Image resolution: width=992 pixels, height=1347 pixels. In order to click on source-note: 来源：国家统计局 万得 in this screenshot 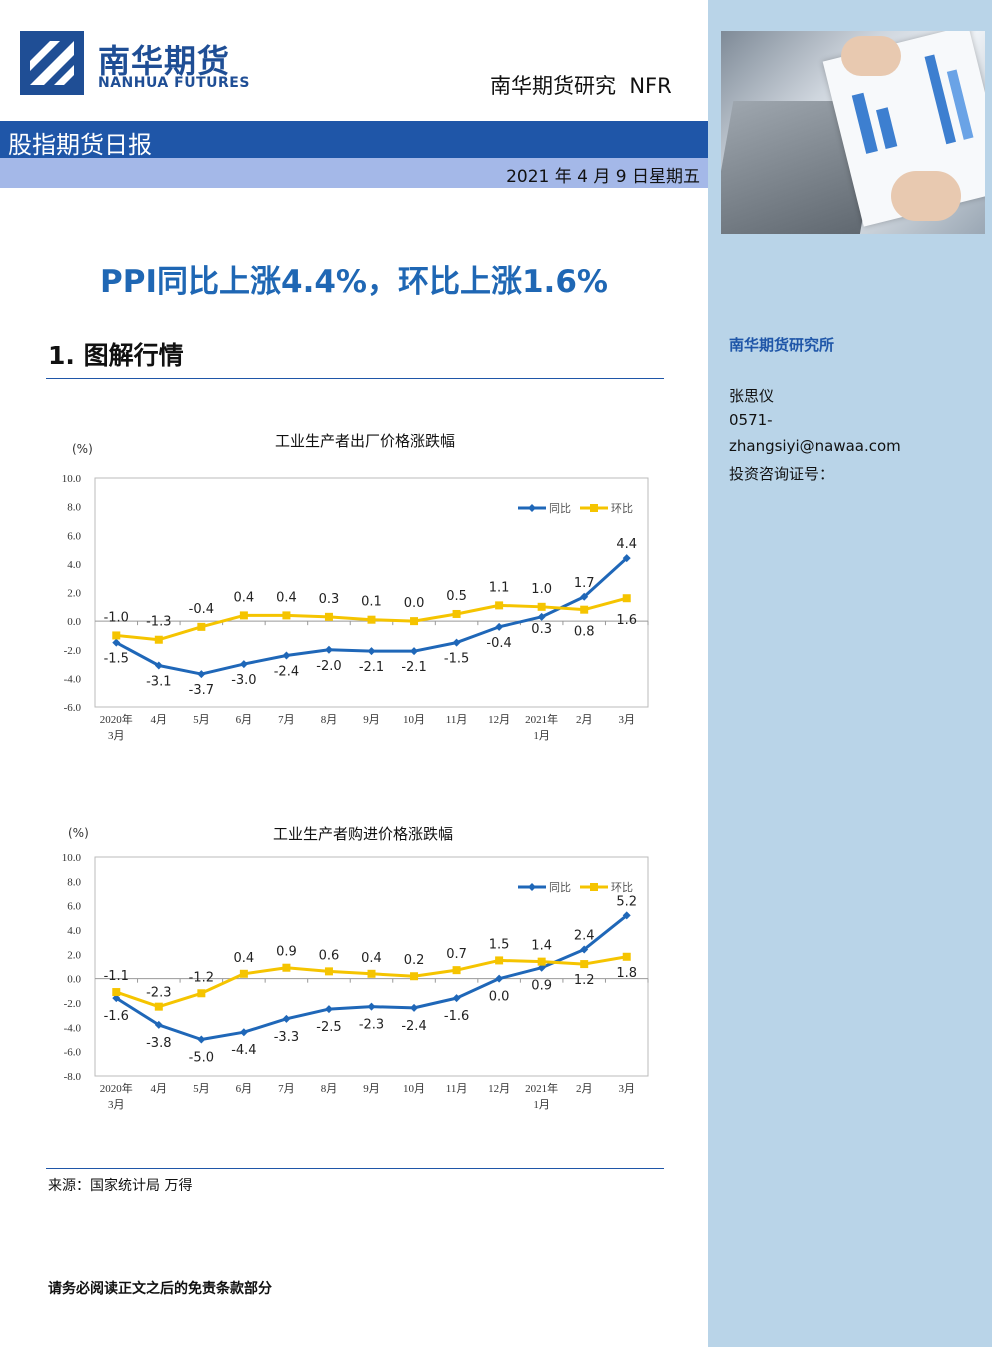, I will do `click(120, 1186)`.